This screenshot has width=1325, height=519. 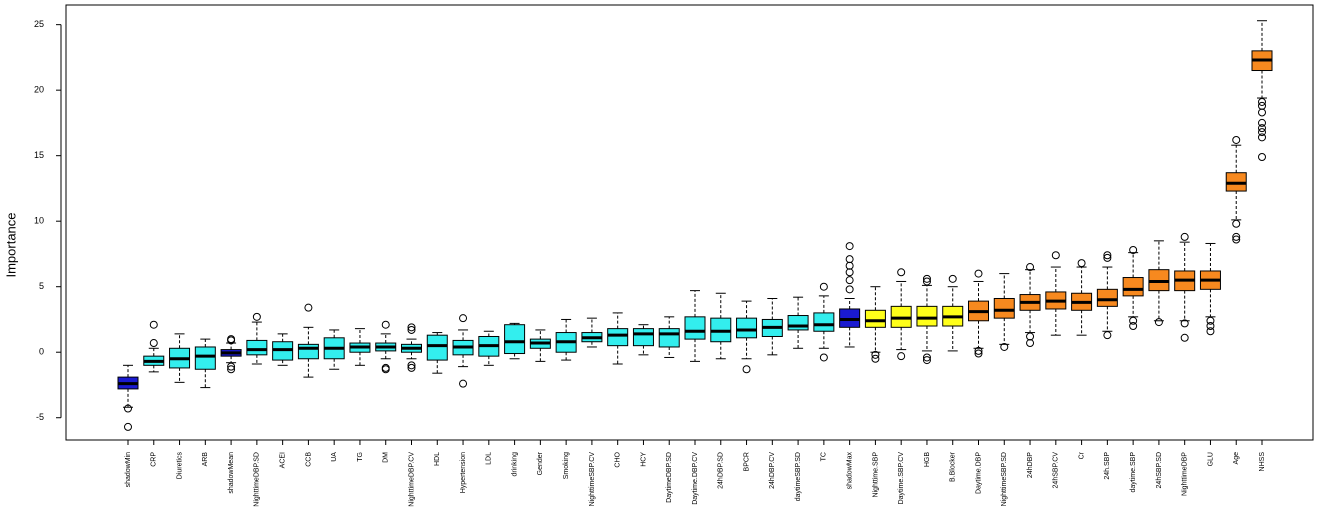 What do you see at coordinates (386, 457) in the screenshot?
I see `x-tick-label: DM` at bounding box center [386, 457].